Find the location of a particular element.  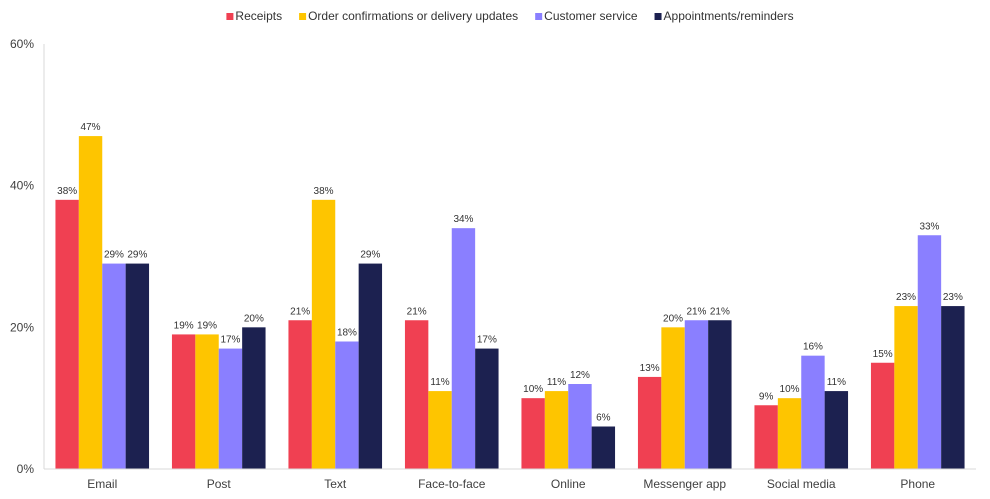

legend-label: Customer service is located at coordinates (591, 16).